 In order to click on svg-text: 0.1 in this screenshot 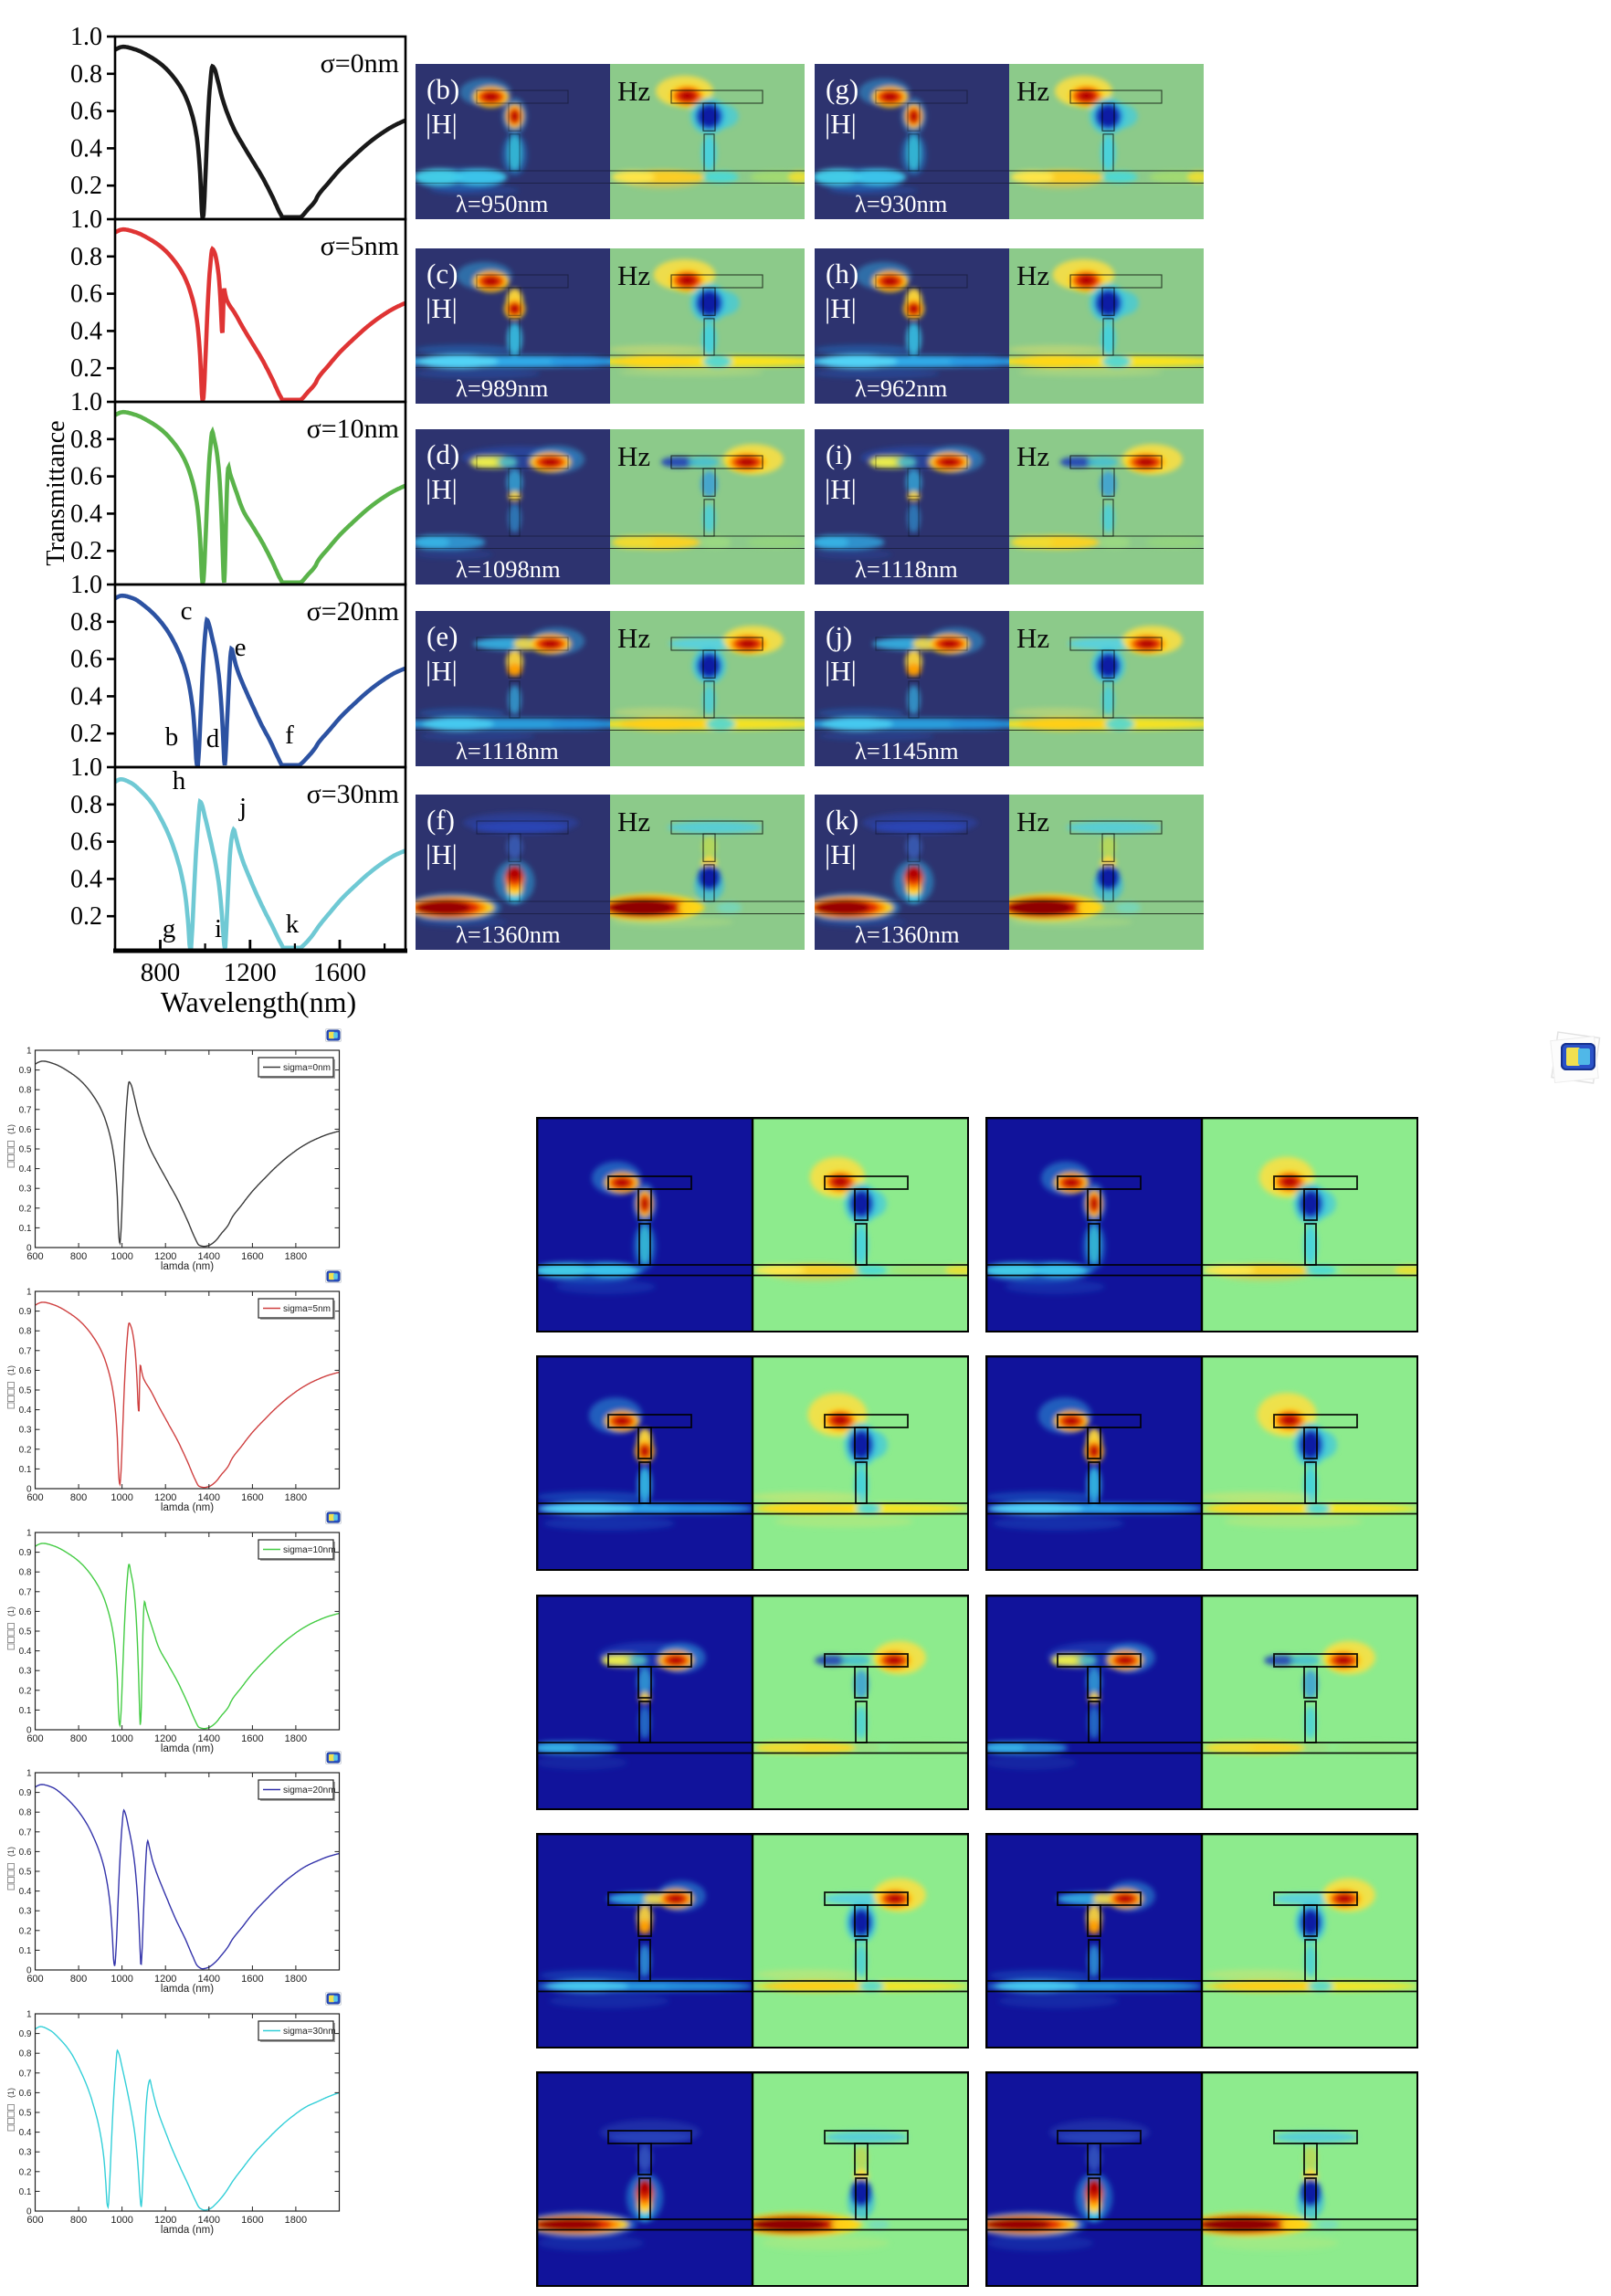, I will do `click(25, 1229)`.